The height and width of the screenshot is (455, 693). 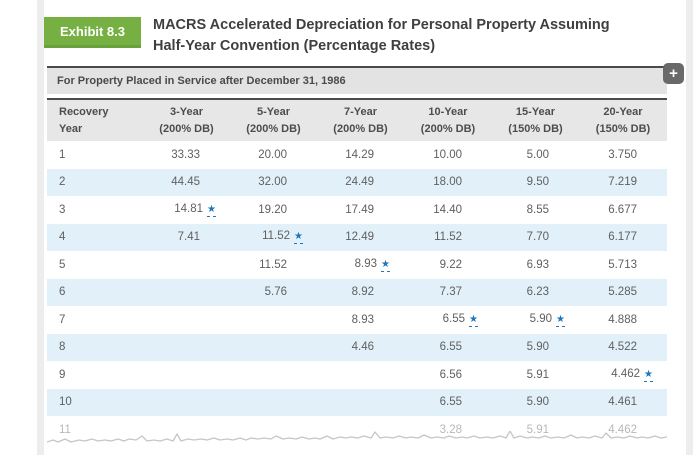 I want to click on table-row: 6 5.76 8.92 7.37 6.23 5.285, so click(x=357, y=292).